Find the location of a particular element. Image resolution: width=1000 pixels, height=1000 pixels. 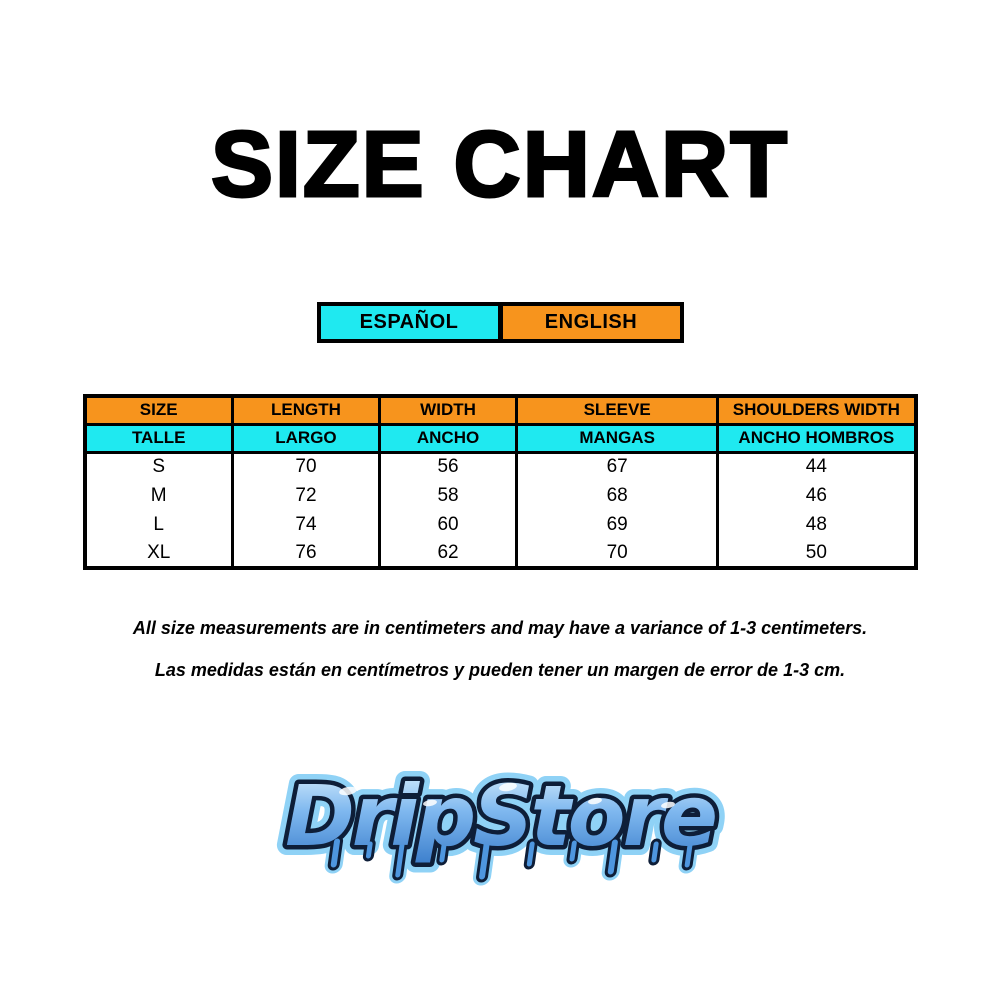

table-cell: 68 is located at coordinates (616, 495).